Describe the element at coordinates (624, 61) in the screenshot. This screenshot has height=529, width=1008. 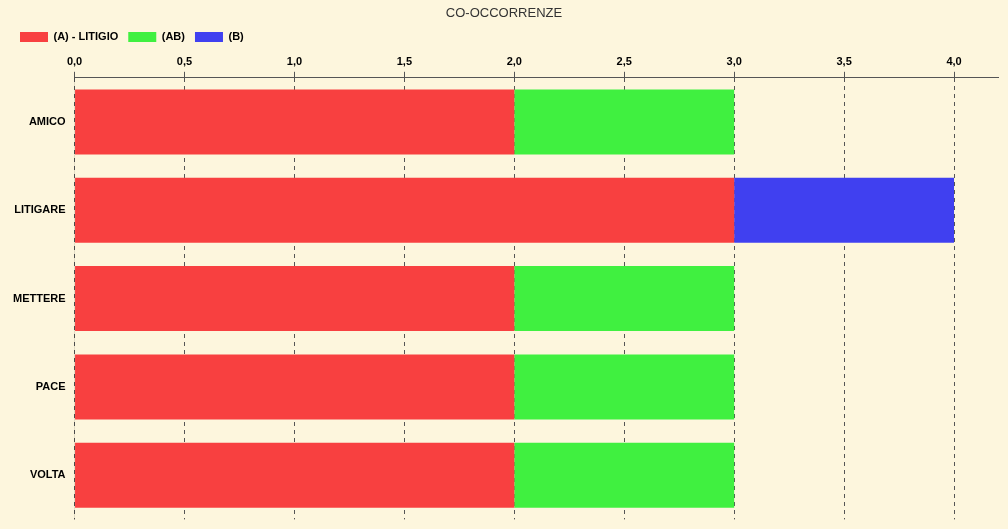
I see `x-tick-label: 2,5` at that location.